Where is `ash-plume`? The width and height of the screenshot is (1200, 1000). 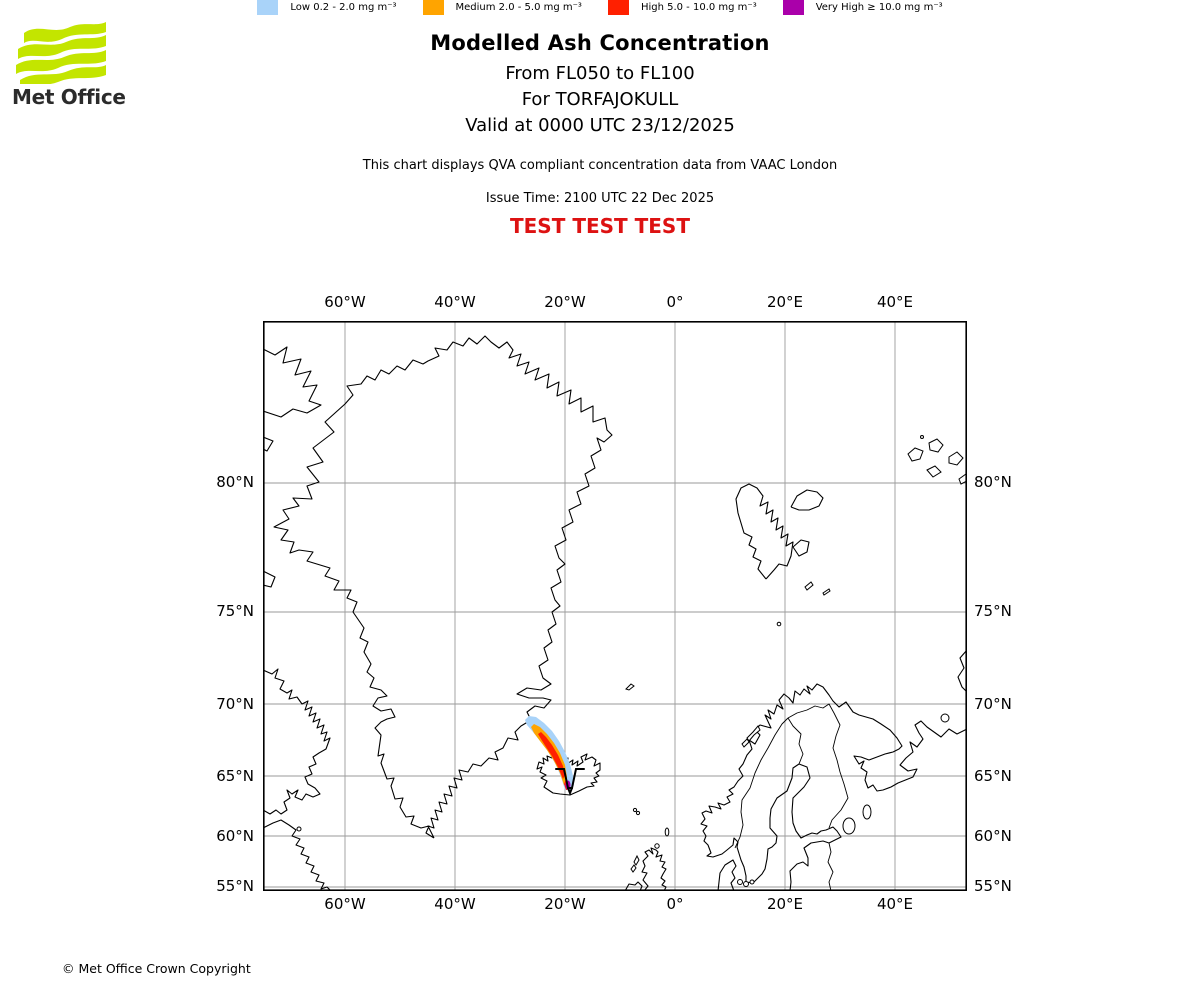
ash-plume is located at coordinates (549, 753).